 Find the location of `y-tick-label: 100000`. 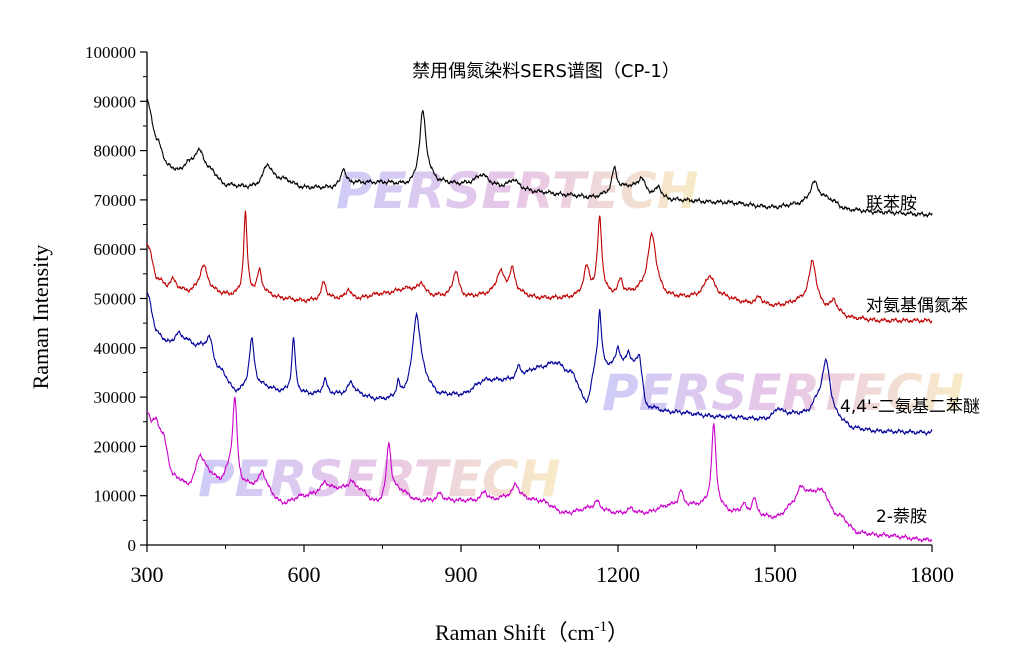

y-tick-label: 100000 is located at coordinates (110, 52).